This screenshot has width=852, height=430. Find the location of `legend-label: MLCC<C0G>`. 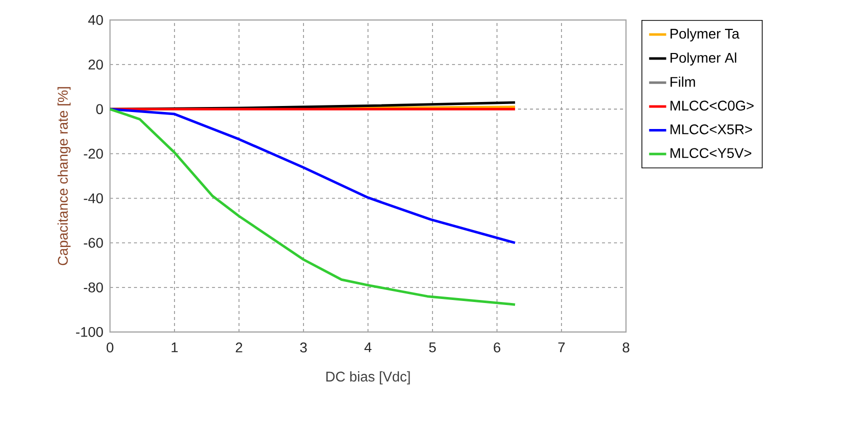

legend-label: MLCC<C0G> is located at coordinates (712, 105).